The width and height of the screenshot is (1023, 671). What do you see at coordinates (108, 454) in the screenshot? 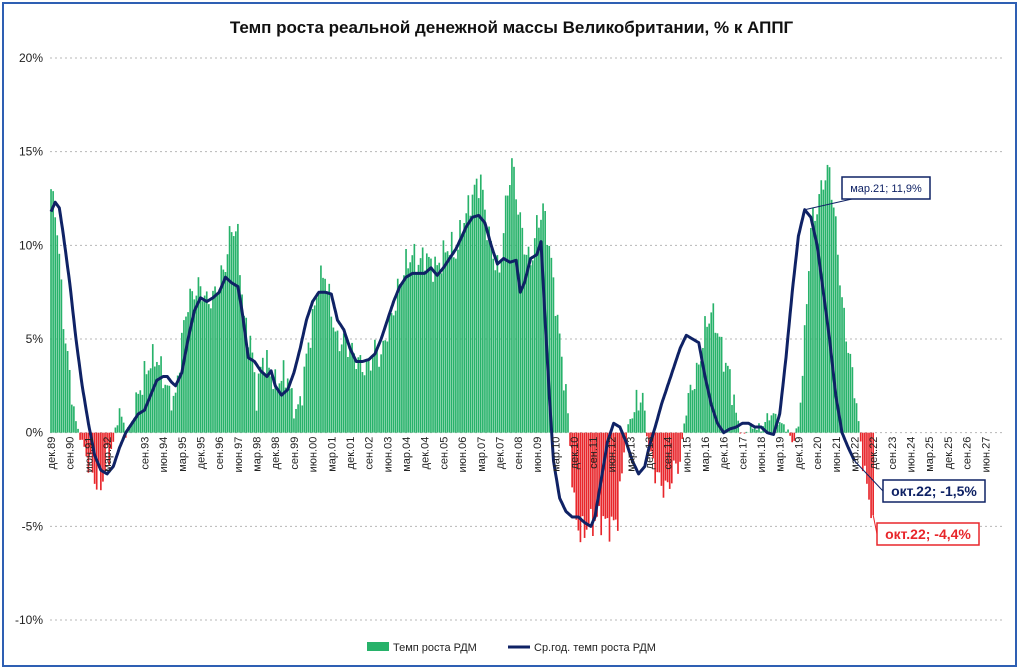
I see `x-tick-label: мар.92` at bounding box center [108, 454].